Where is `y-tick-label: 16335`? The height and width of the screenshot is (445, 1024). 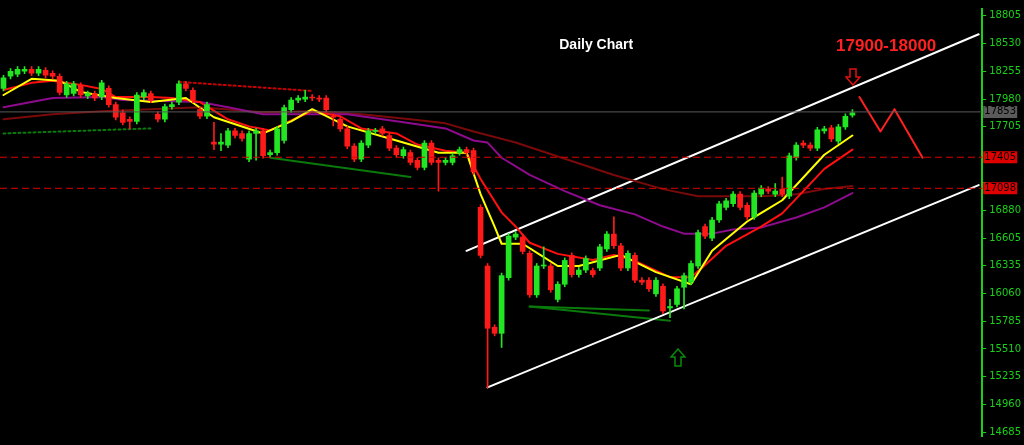 y-tick-label: 16335 is located at coordinates (1005, 265).